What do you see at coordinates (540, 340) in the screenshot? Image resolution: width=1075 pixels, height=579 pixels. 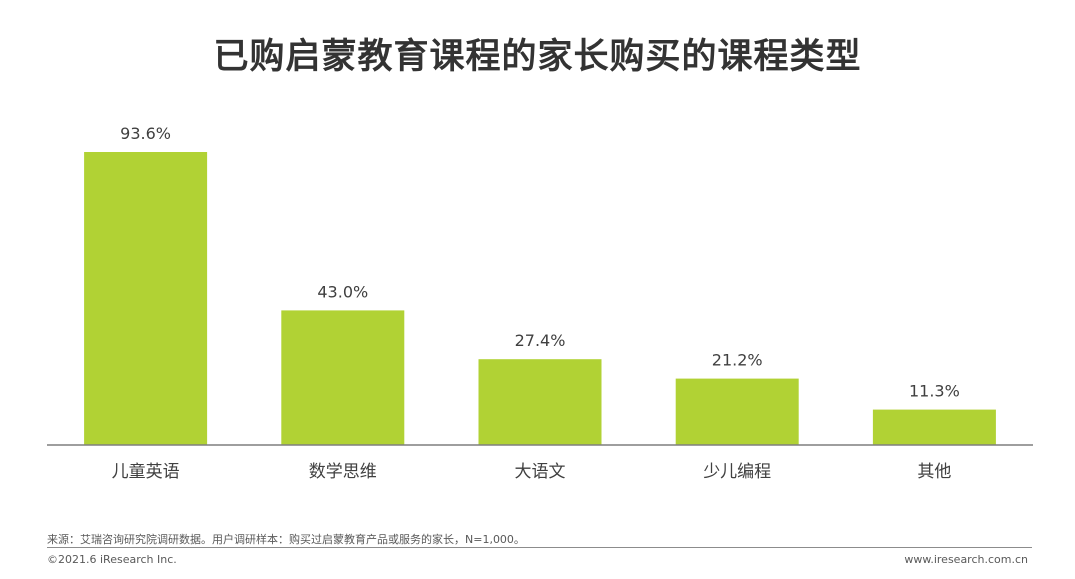 I see `value-label-3: 27.4%` at bounding box center [540, 340].